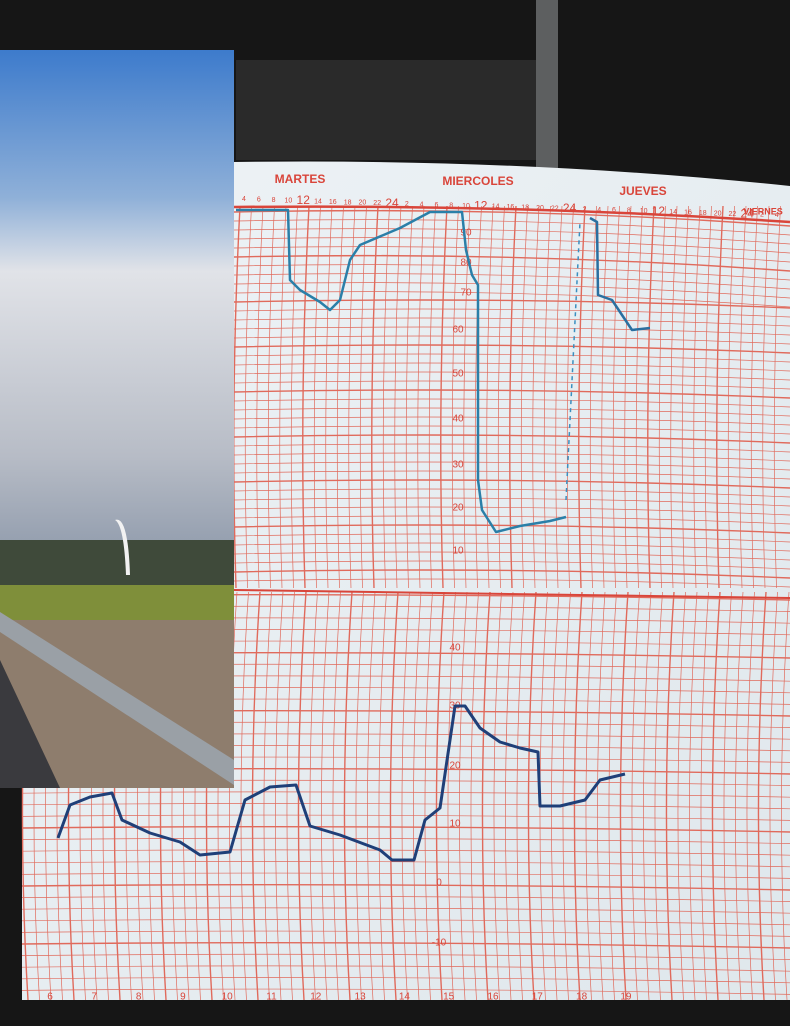 This screenshot has height=1026, width=790. I want to click on temperature-label: 0, so click(439, 883).